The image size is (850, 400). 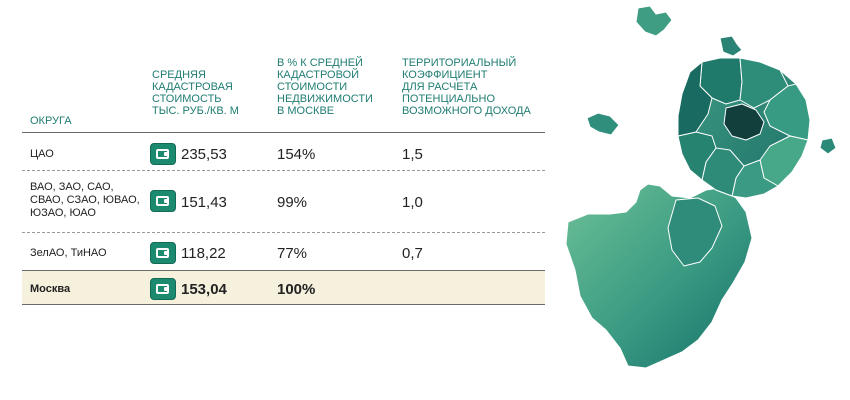 I want to click on west-exclave-region, so click(x=603, y=124).